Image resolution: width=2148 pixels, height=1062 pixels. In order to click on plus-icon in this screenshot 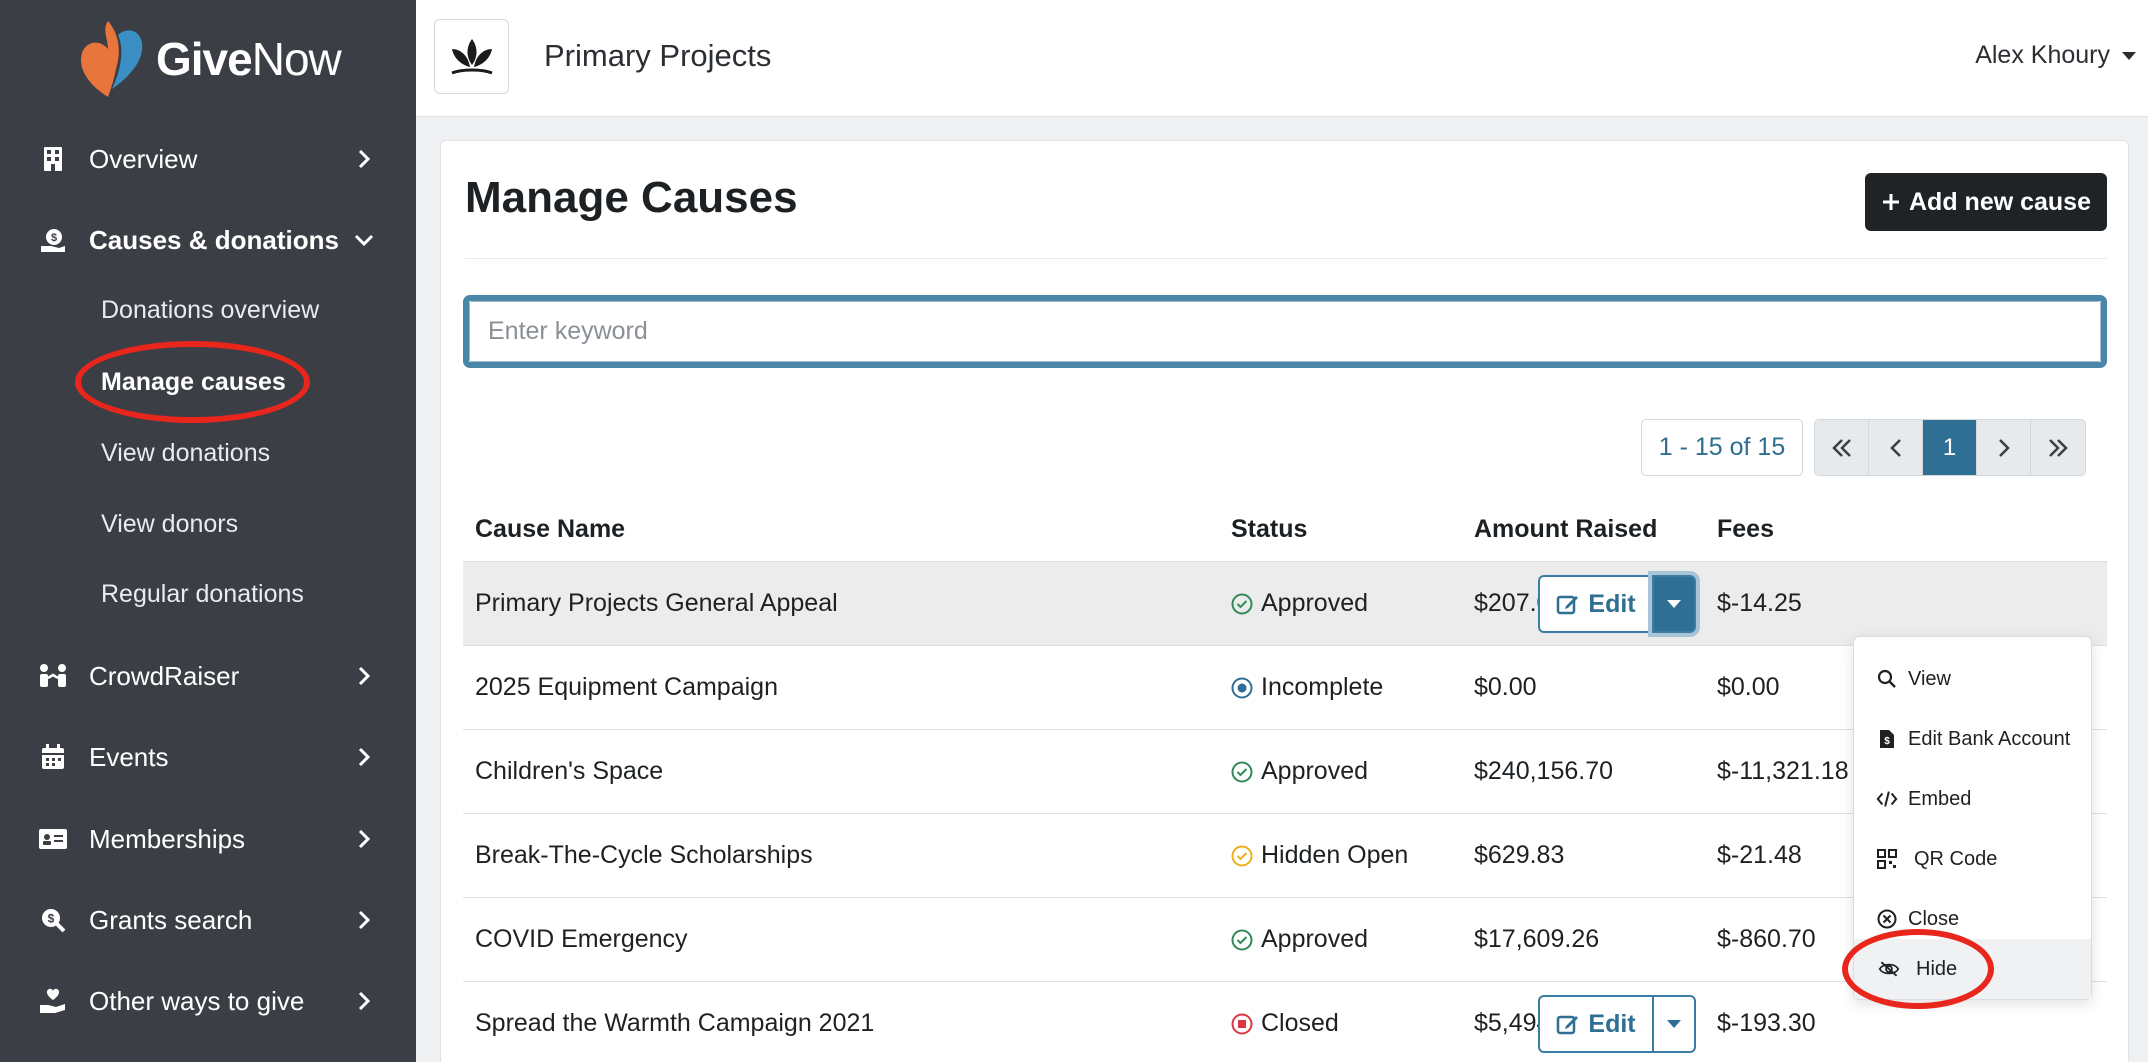, I will do `click(1891, 202)`.